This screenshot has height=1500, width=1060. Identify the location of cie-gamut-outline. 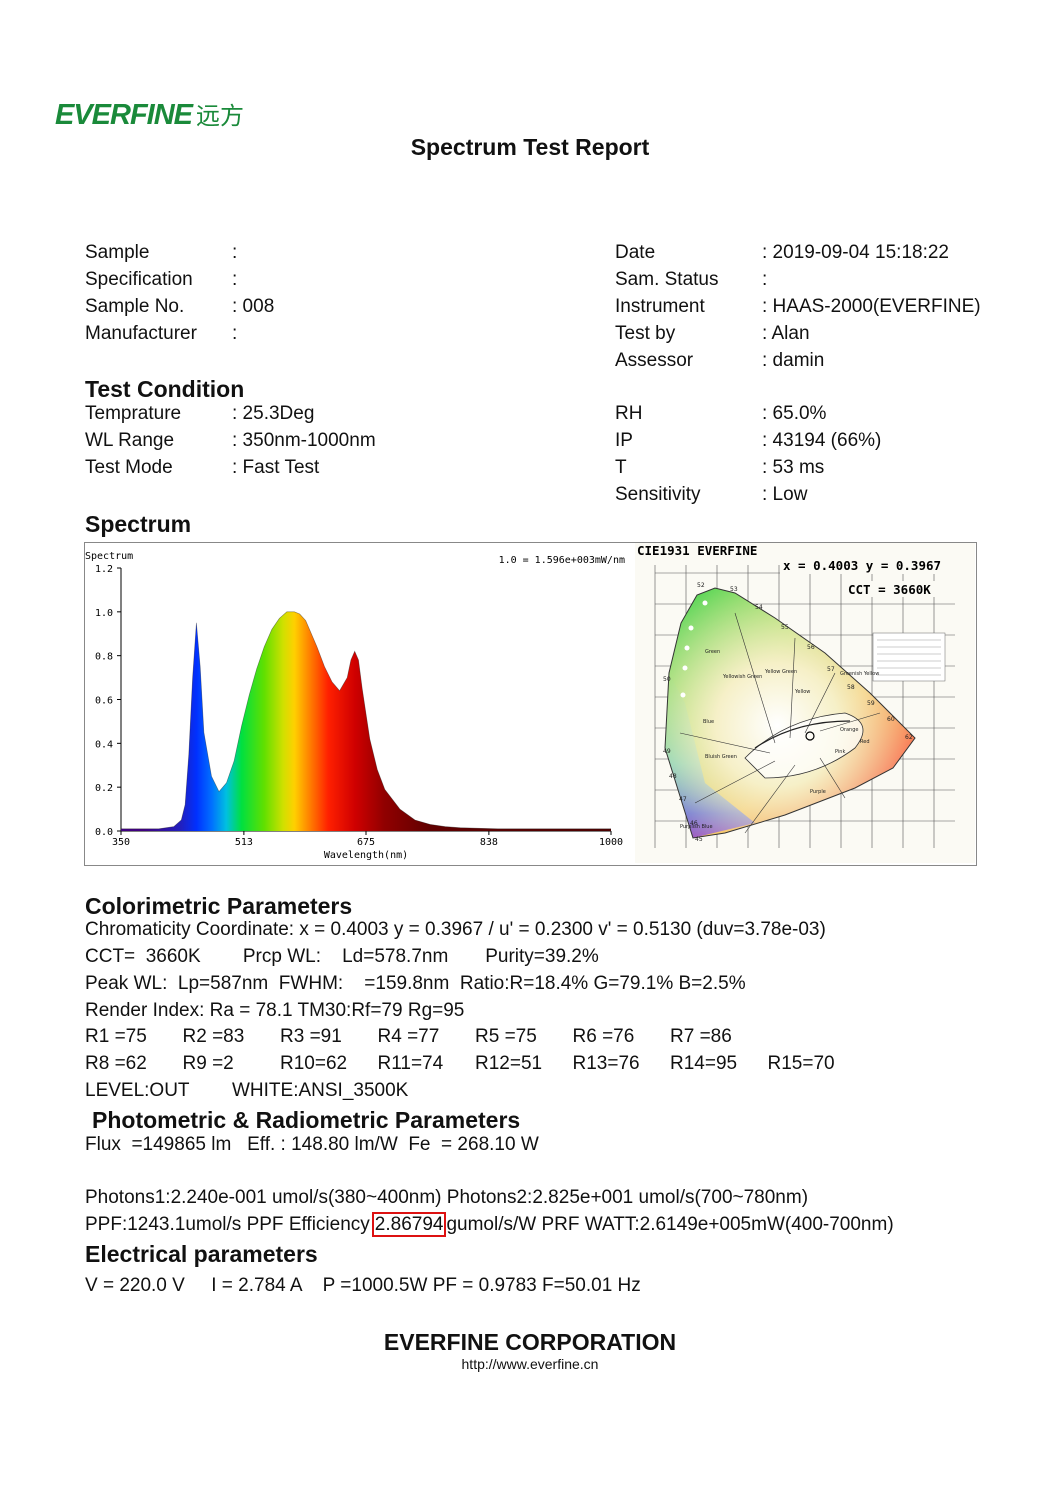
(790, 713).